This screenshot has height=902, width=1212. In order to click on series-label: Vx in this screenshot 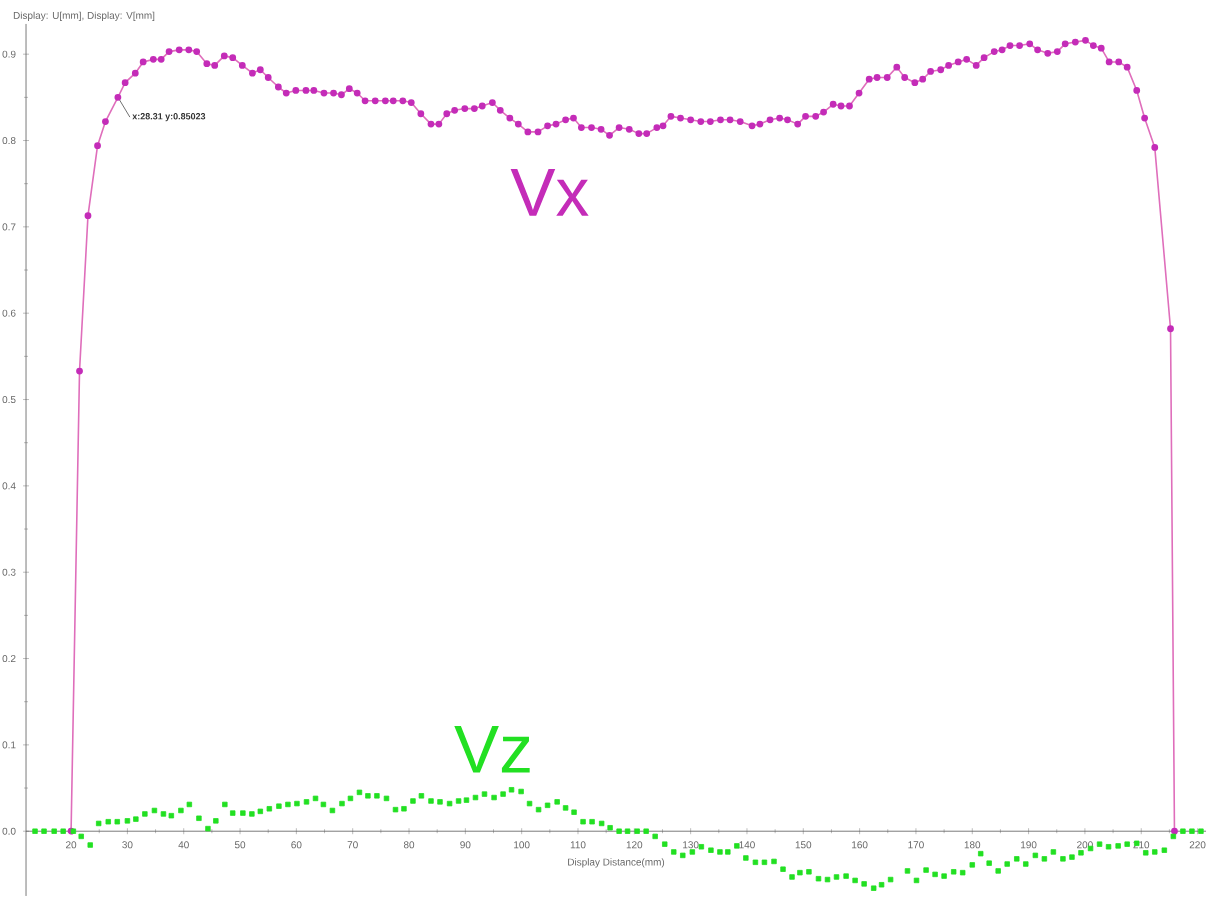, I will do `click(549, 192)`.